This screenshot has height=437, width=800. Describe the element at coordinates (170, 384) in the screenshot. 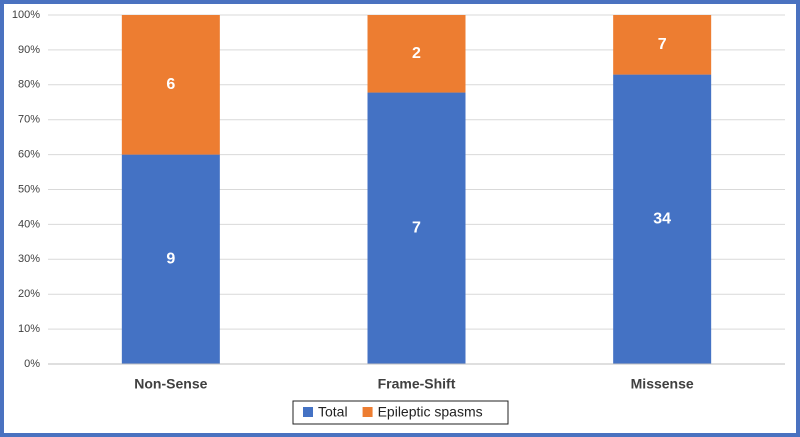

I see `x-tick-label: Non-Sense` at that location.